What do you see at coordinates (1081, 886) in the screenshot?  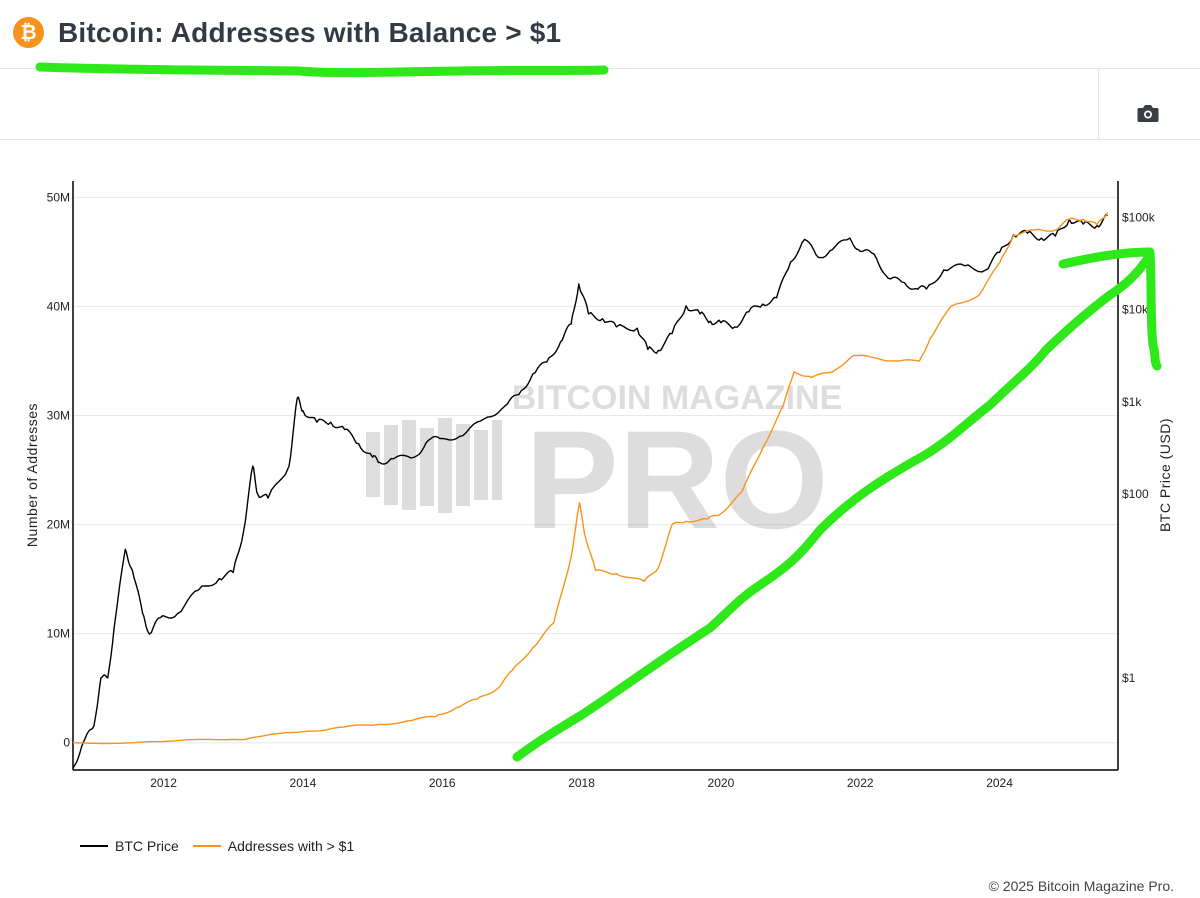 I see `copyright-notice: © 2025 Bitcoin Magazine Pro.` at bounding box center [1081, 886].